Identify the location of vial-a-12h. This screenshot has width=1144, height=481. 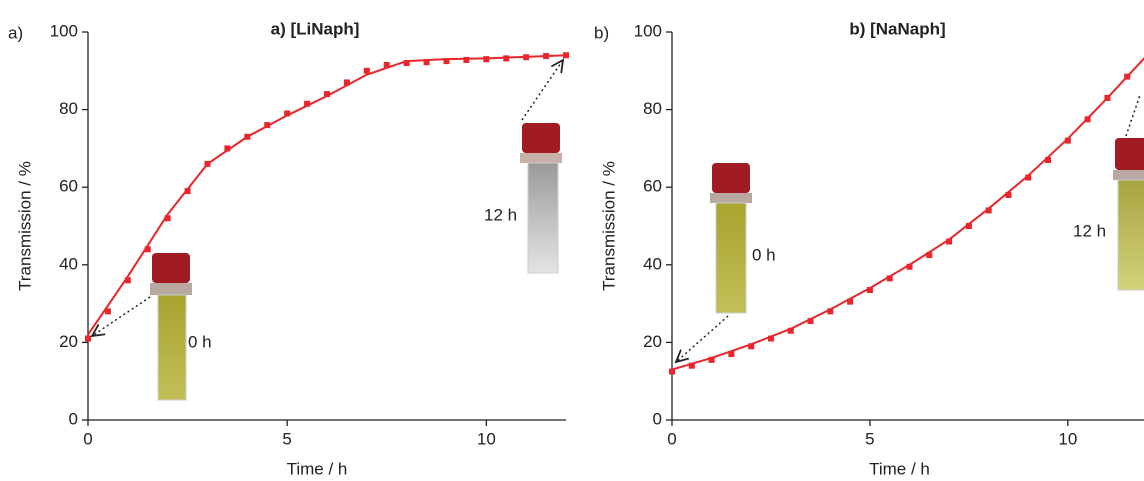
(541, 198).